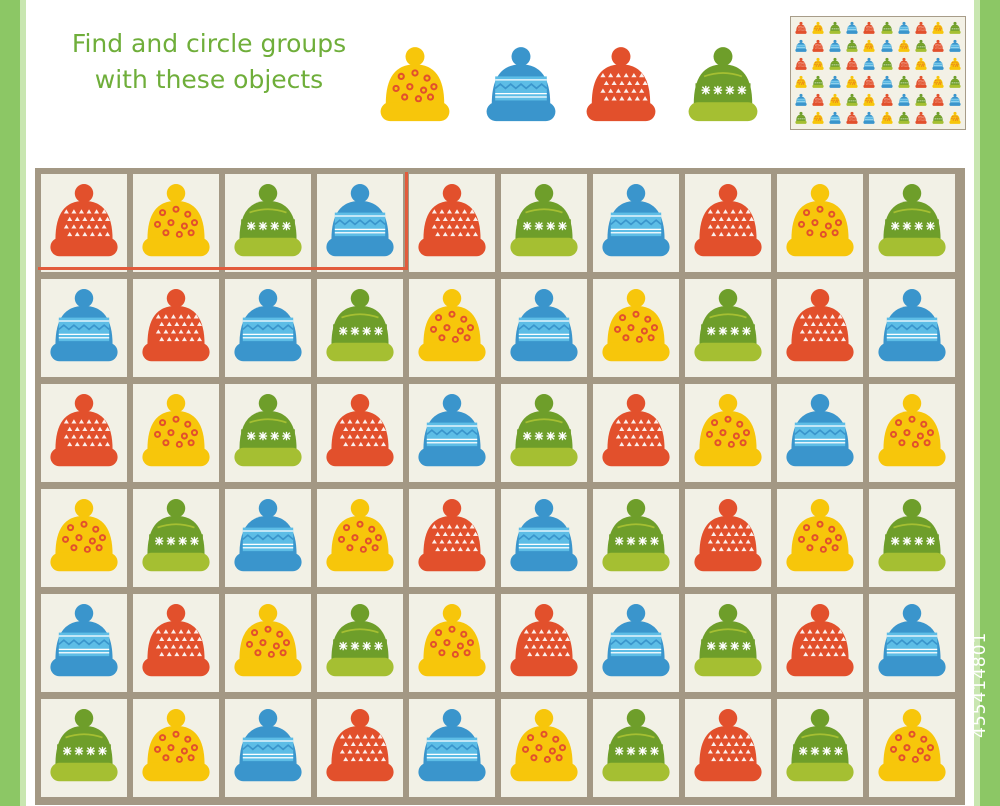 This screenshot has width=1000, height=806. What do you see at coordinates (13, 403) in the screenshot?
I see `left-border-stripe` at bounding box center [13, 403].